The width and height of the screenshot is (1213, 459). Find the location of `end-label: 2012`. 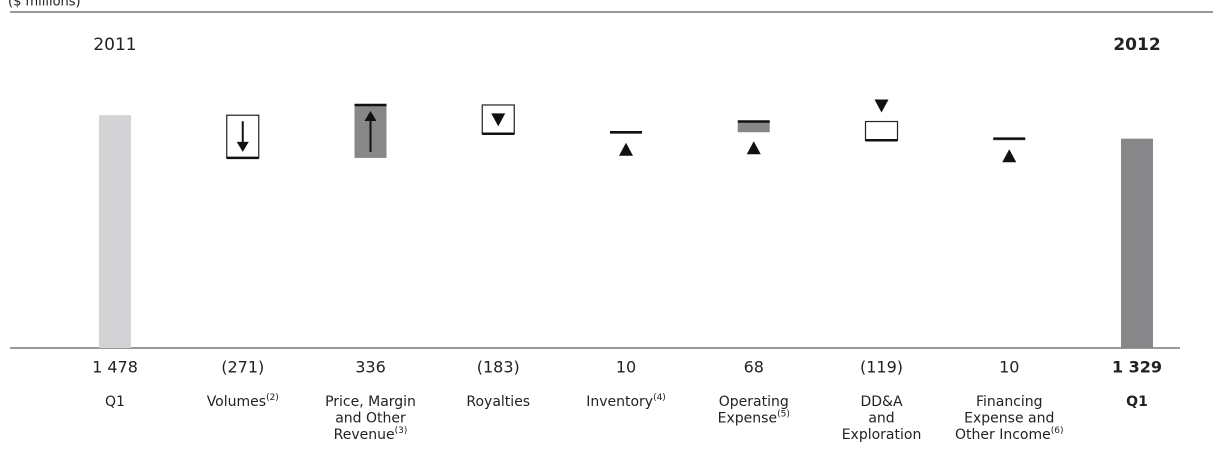

end-label: 2012 is located at coordinates (1136, 45).